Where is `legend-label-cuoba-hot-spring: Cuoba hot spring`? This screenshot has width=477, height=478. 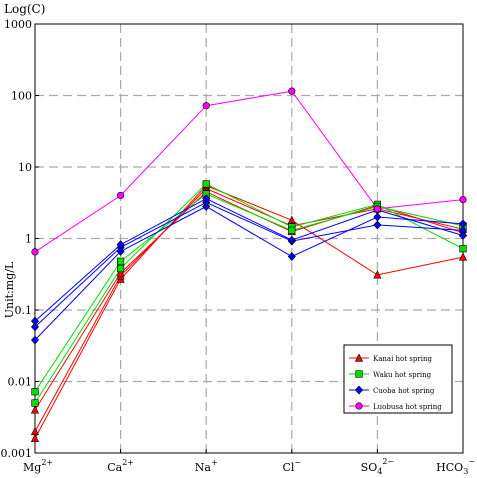 legend-label-cuoba-hot-spring: Cuoba hot spring is located at coordinates (404, 391).